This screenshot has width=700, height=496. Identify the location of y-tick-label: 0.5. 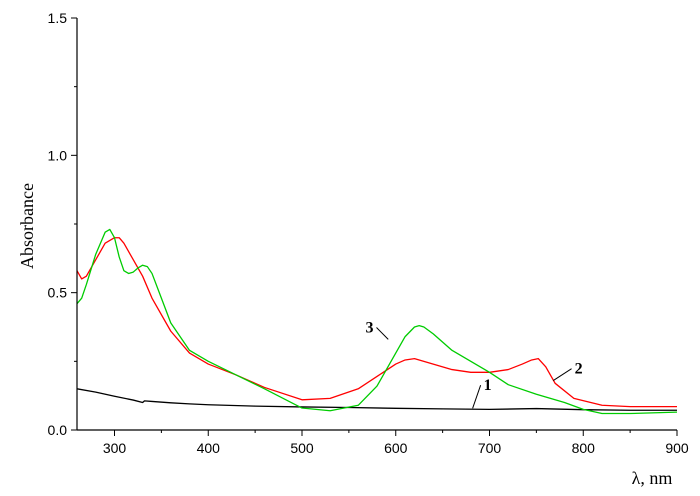
(58, 293).